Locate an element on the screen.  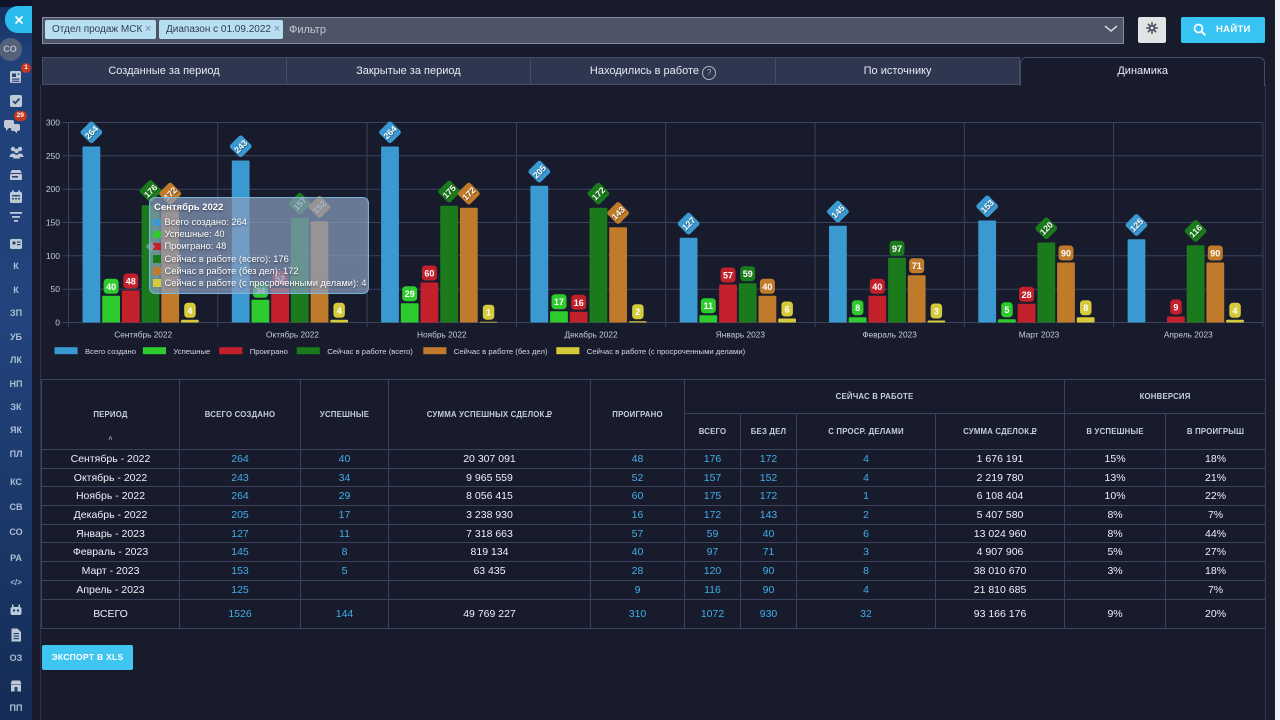
svg-text: 200 is located at coordinates (53, 189).